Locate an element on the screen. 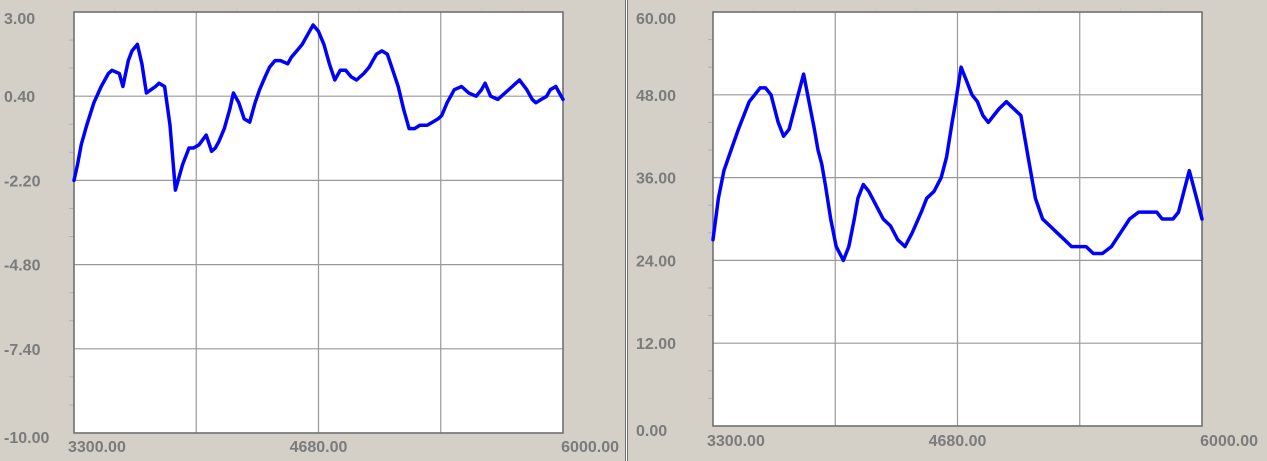 The width and height of the screenshot is (1267, 461). y-tick-label: 60.00 is located at coordinates (656, 19).